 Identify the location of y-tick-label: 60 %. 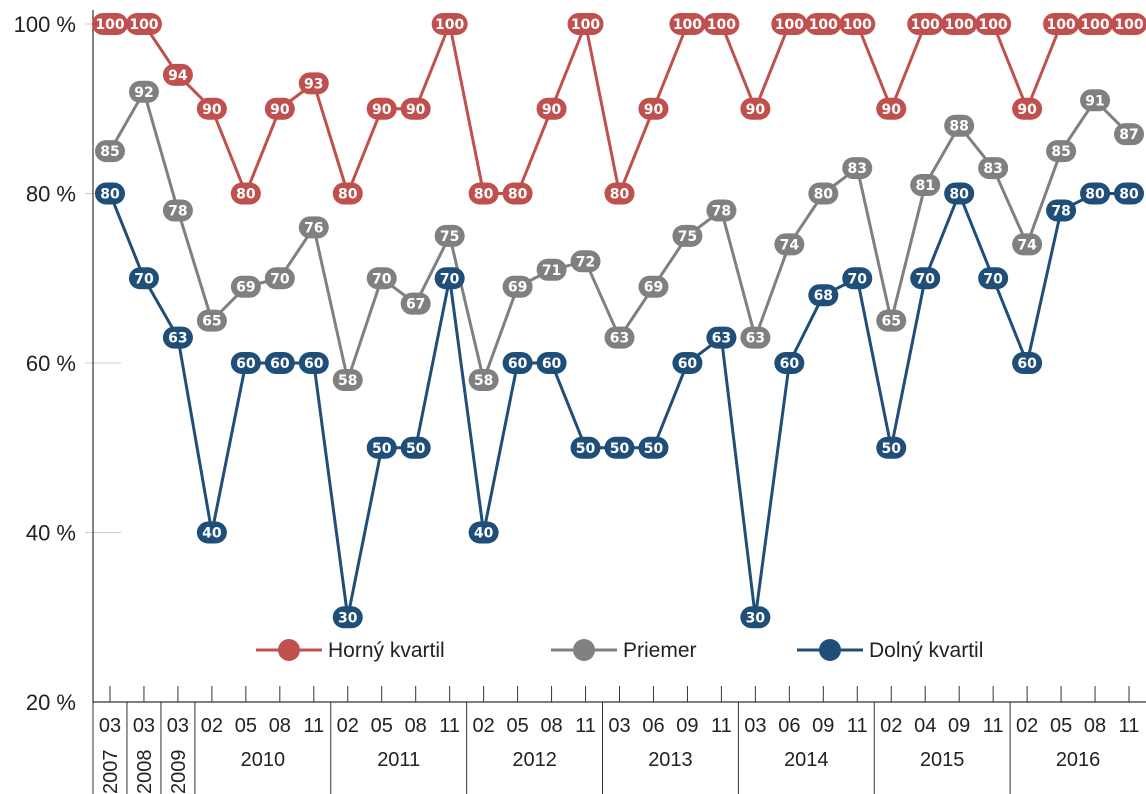
(51, 363).